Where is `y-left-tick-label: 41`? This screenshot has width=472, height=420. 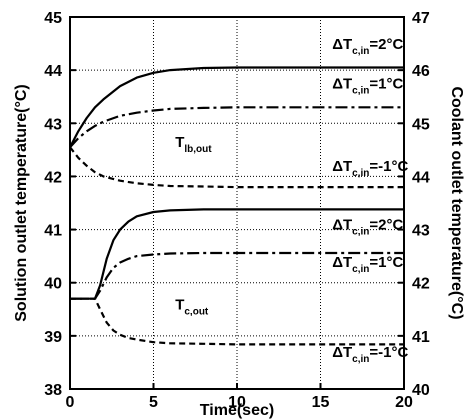 y-left-tick-label: 41 is located at coordinates (53, 231).